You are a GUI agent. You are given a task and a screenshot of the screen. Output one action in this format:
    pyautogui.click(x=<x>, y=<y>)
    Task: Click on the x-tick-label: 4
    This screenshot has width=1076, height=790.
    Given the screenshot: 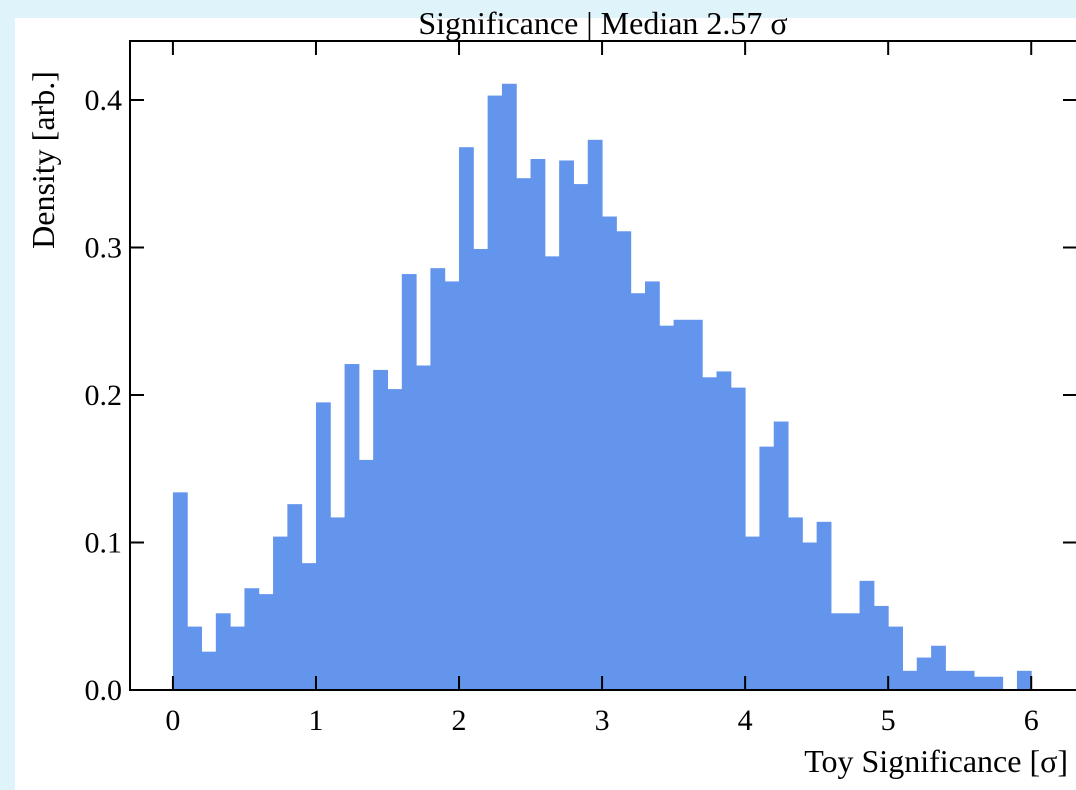 What is the action you would take?
    pyautogui.click(x=745, y=720)
    